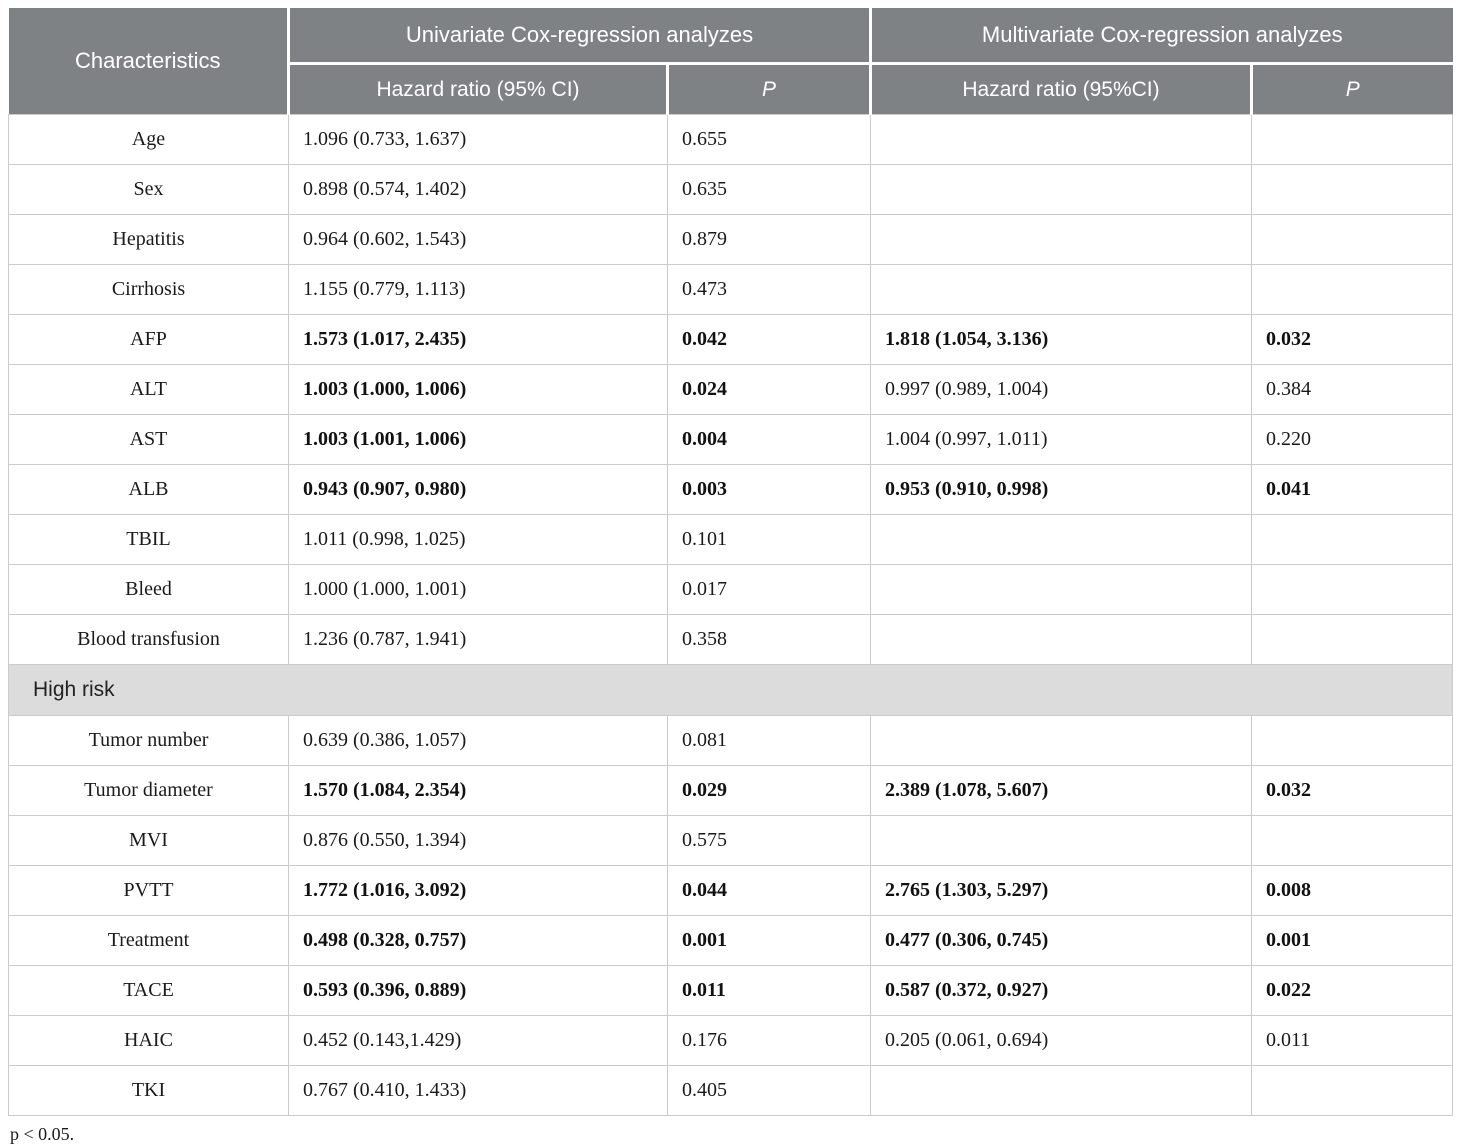 The height and width of the screenshot is (1145, 1460). What do you see at coordinates (148, 139) in the screenshot?
I see `row-label: Age` at bounding box center [148, 139].